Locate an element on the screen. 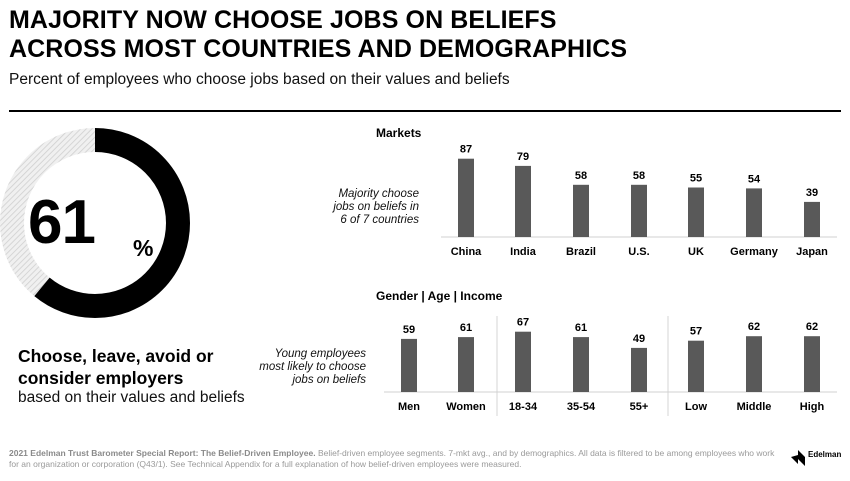 The height and width of the screenshot is (481, 850). market-china-bar is located at coordinates (466, 197).